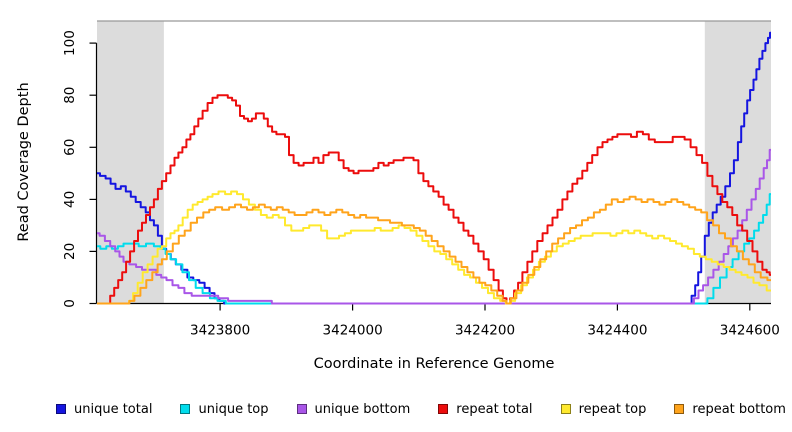 This screenshot has width=792, height=432. I want to click on y-tick-label: 20, so click(70, 251).